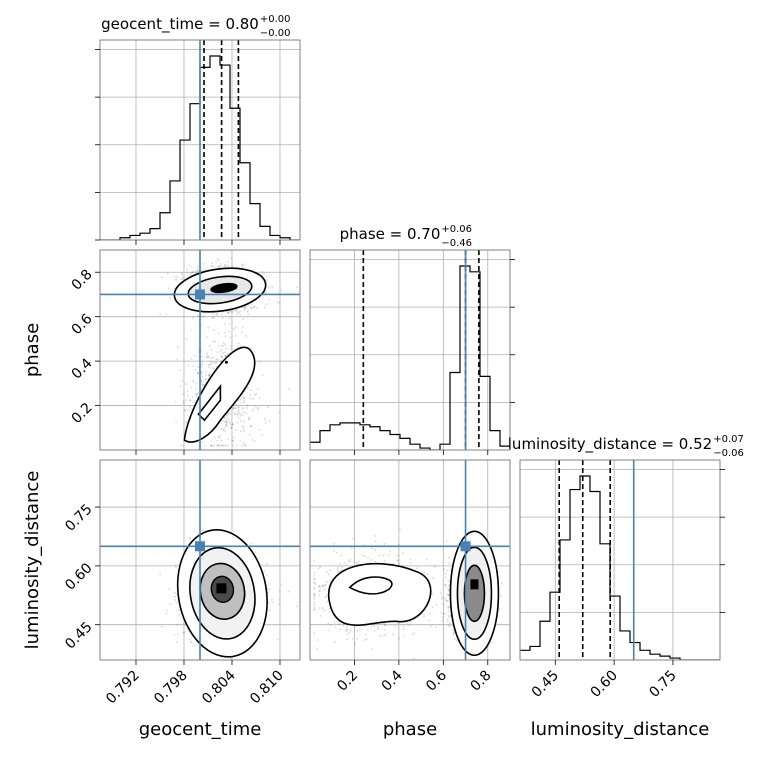 This screenshot has height=760, width=760. I want to click on panel-title-geocent_time: geocent_time = 0.80, so click(180, 24).